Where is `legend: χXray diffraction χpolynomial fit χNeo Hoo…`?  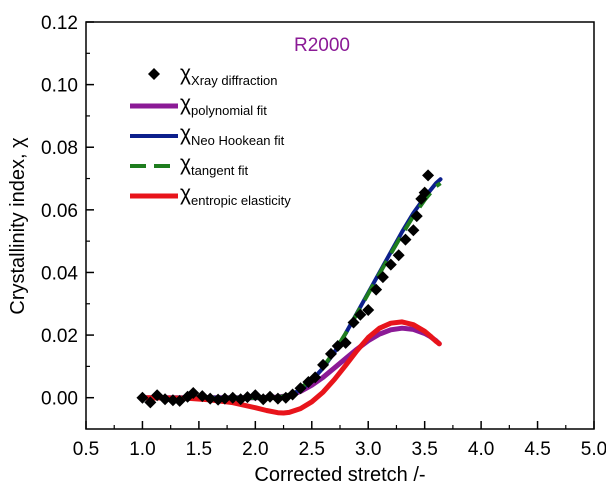
legend: χXray diffraction χpolynomial fit χNeo Hoo… is located at coordinates (210, 135).